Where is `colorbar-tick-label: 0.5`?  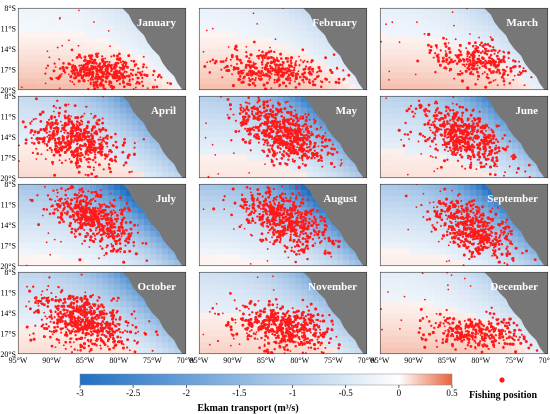 colorbar-tick-label: 0.5 is located at coordinates (452, 393).